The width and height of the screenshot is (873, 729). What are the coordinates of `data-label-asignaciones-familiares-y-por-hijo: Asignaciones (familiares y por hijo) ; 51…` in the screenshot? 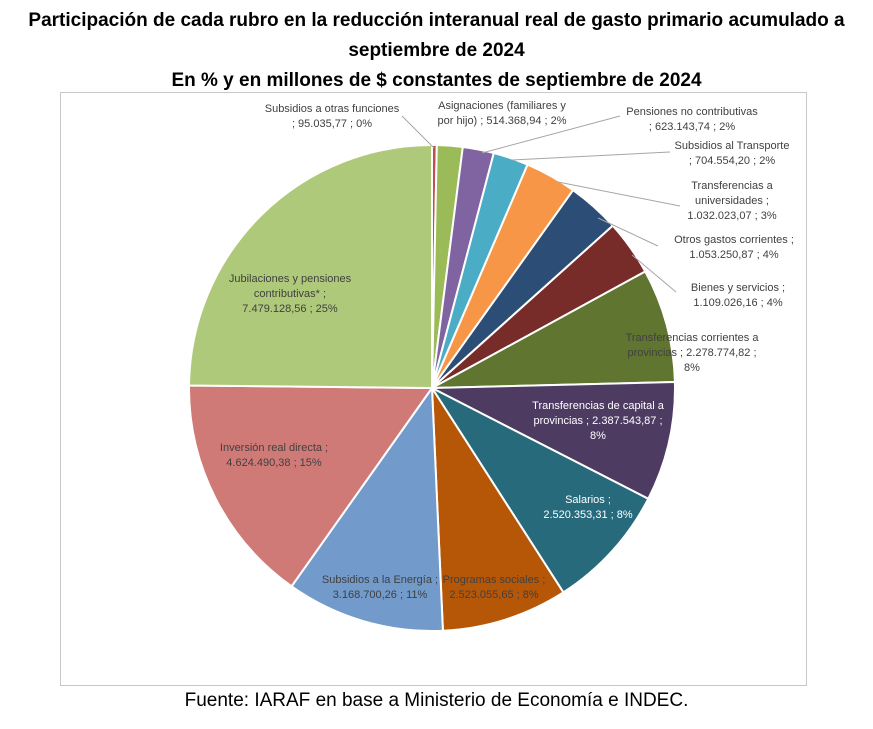 It's located at (501, 113).